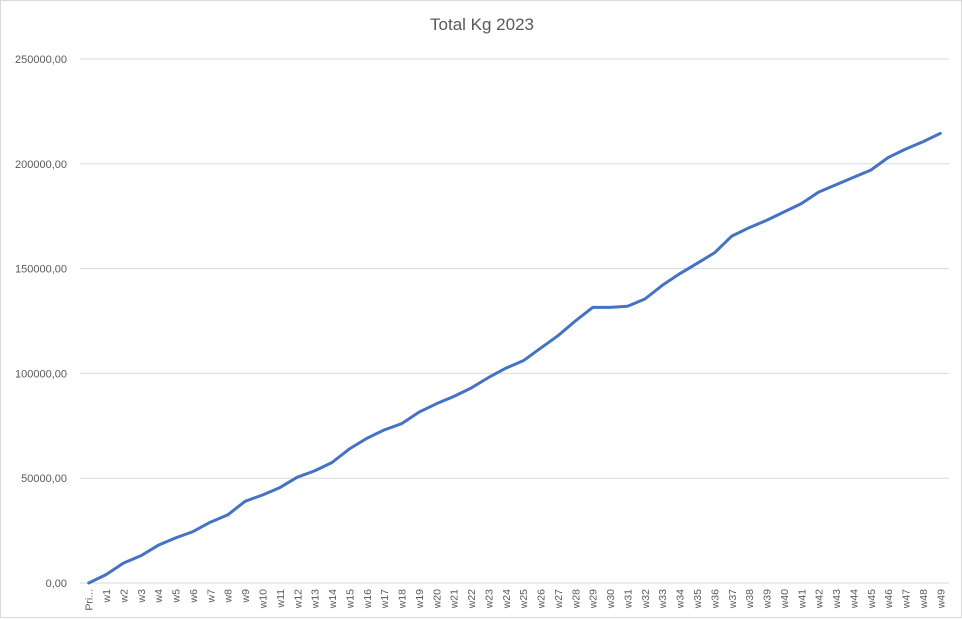 Image resolution: width=962 pixels, height=619 pixels. I want to click on x-tick-label: w41, so click(802, 599).